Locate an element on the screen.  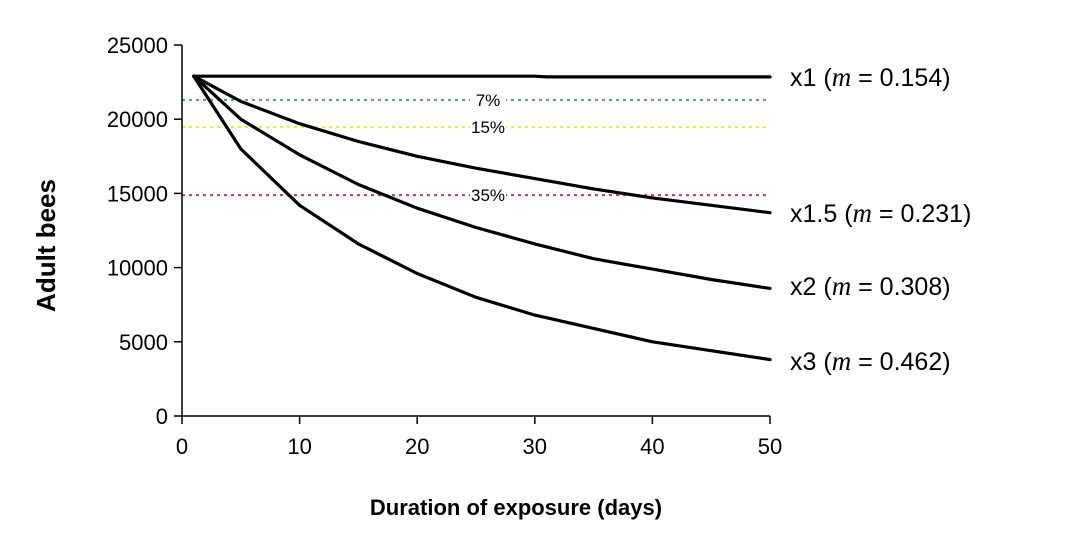
reference-label-3: 35% is located at coordinates (488, 195).